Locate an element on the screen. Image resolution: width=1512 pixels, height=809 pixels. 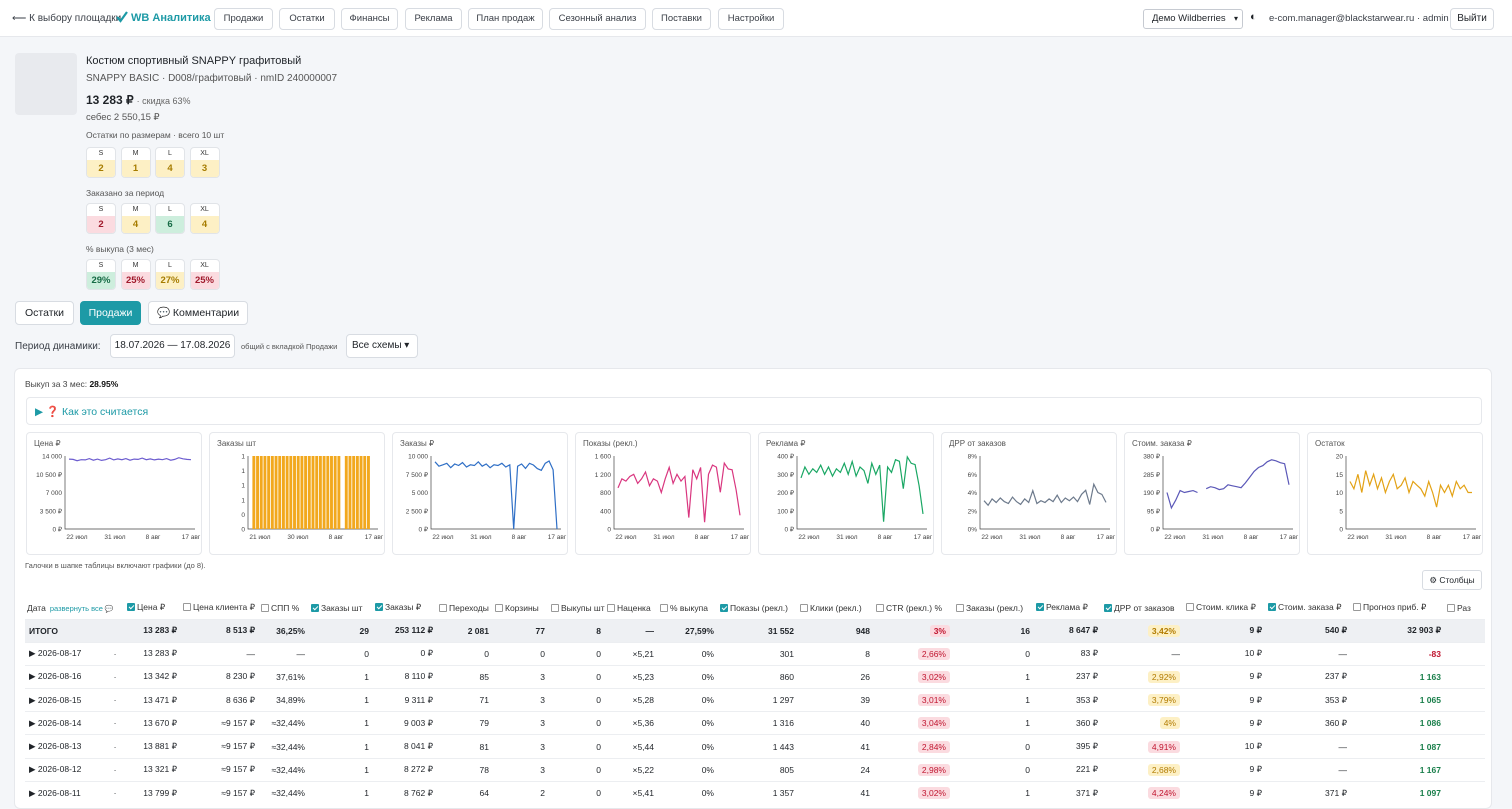
column-header: Реклама ₽ is located at coordinates (1068, 608).